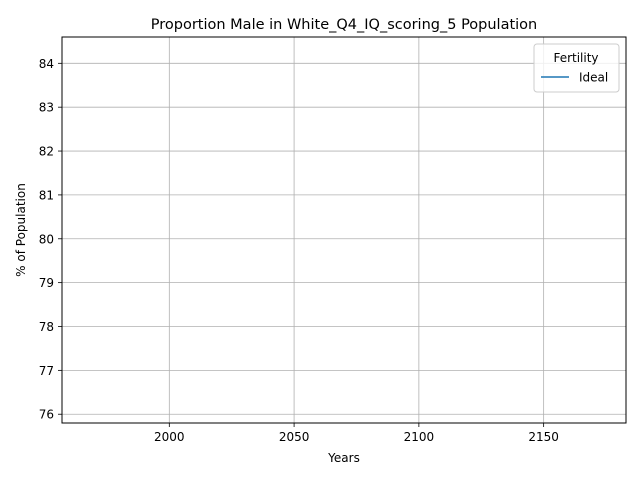 The image size is (640, 480). I want to click on x-tick-label-2000: 2000, so click(169, 437).